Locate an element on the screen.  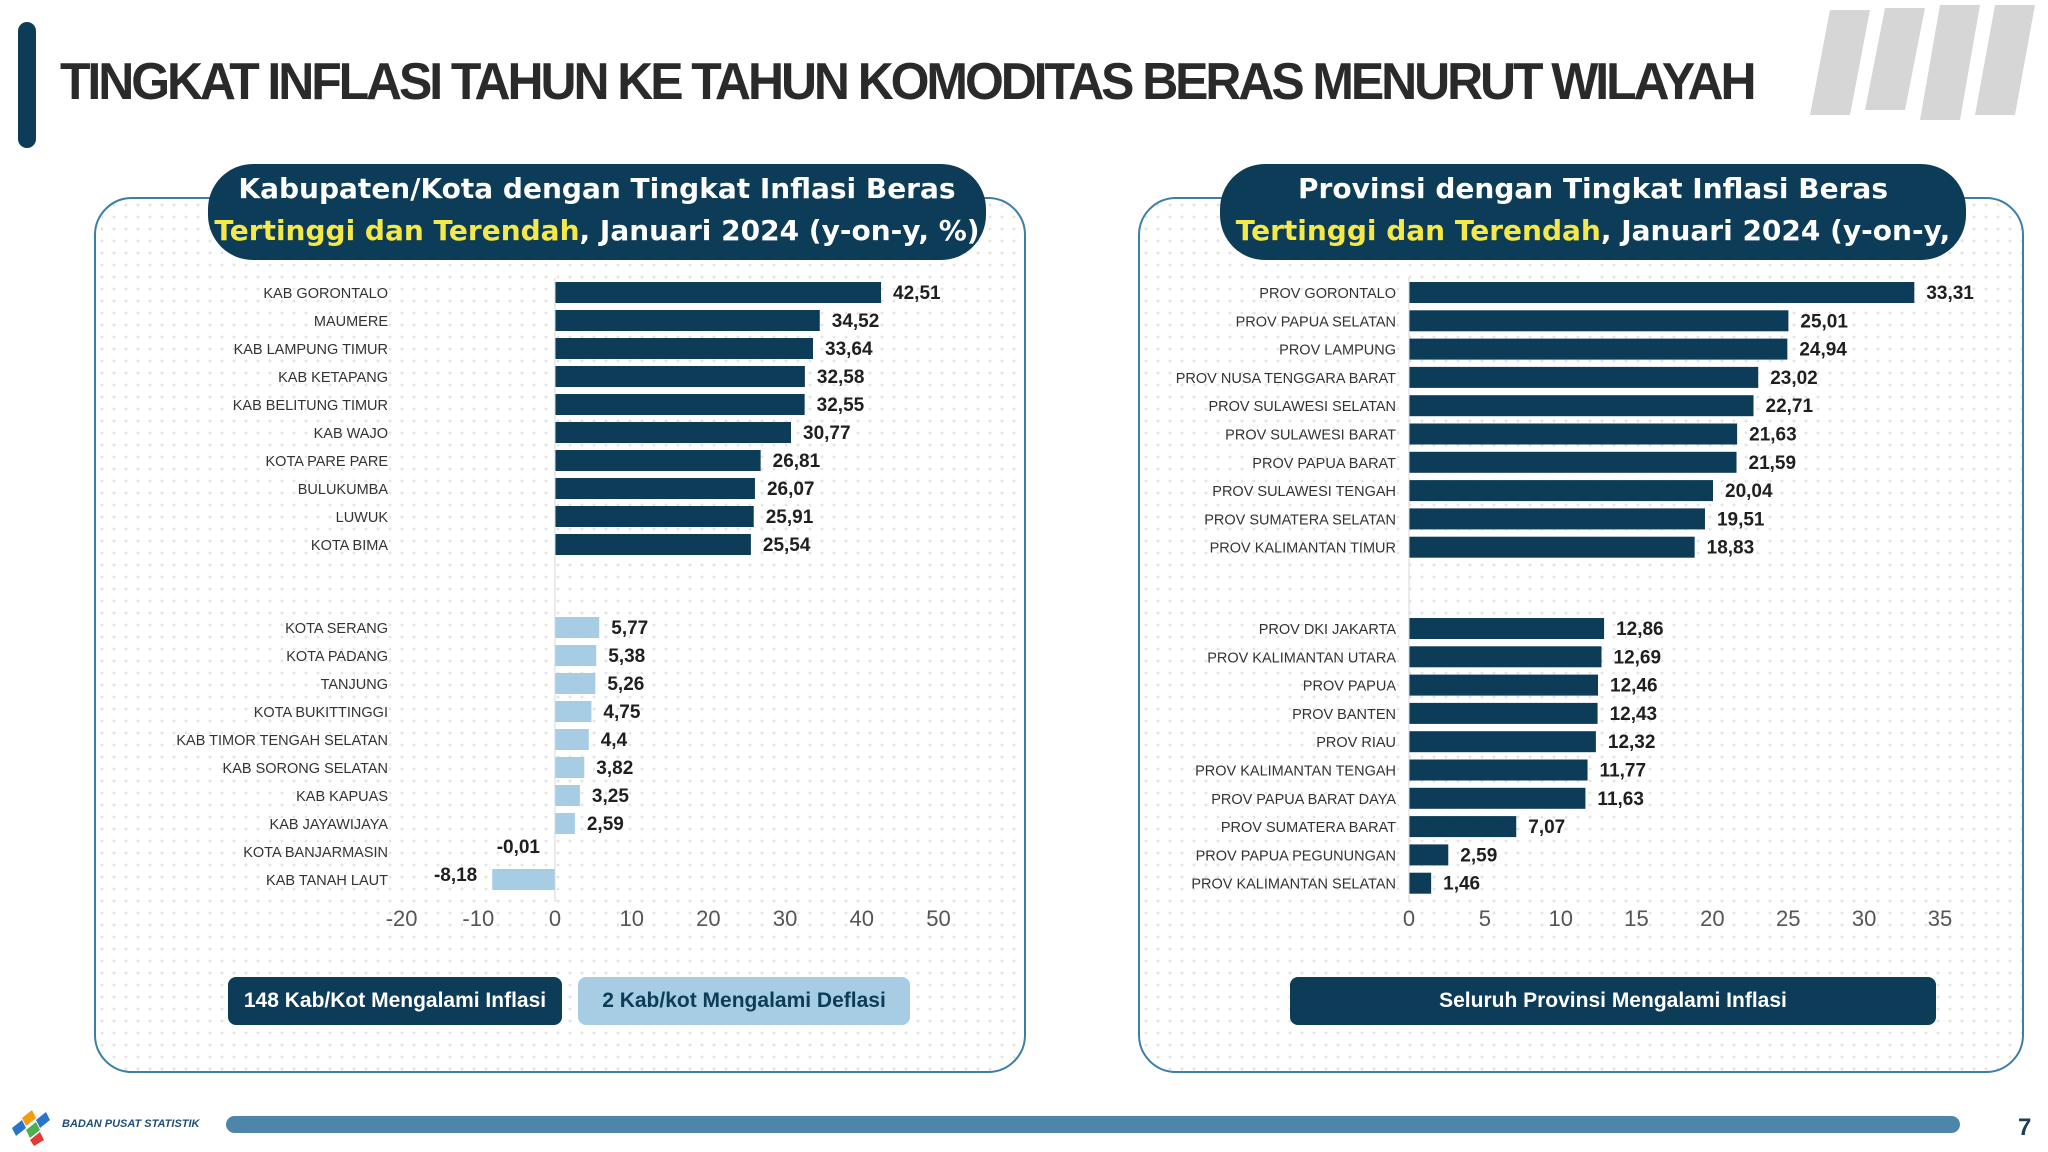
kab-label-11: KOTA PADANG is located at coordinates (337, 657).